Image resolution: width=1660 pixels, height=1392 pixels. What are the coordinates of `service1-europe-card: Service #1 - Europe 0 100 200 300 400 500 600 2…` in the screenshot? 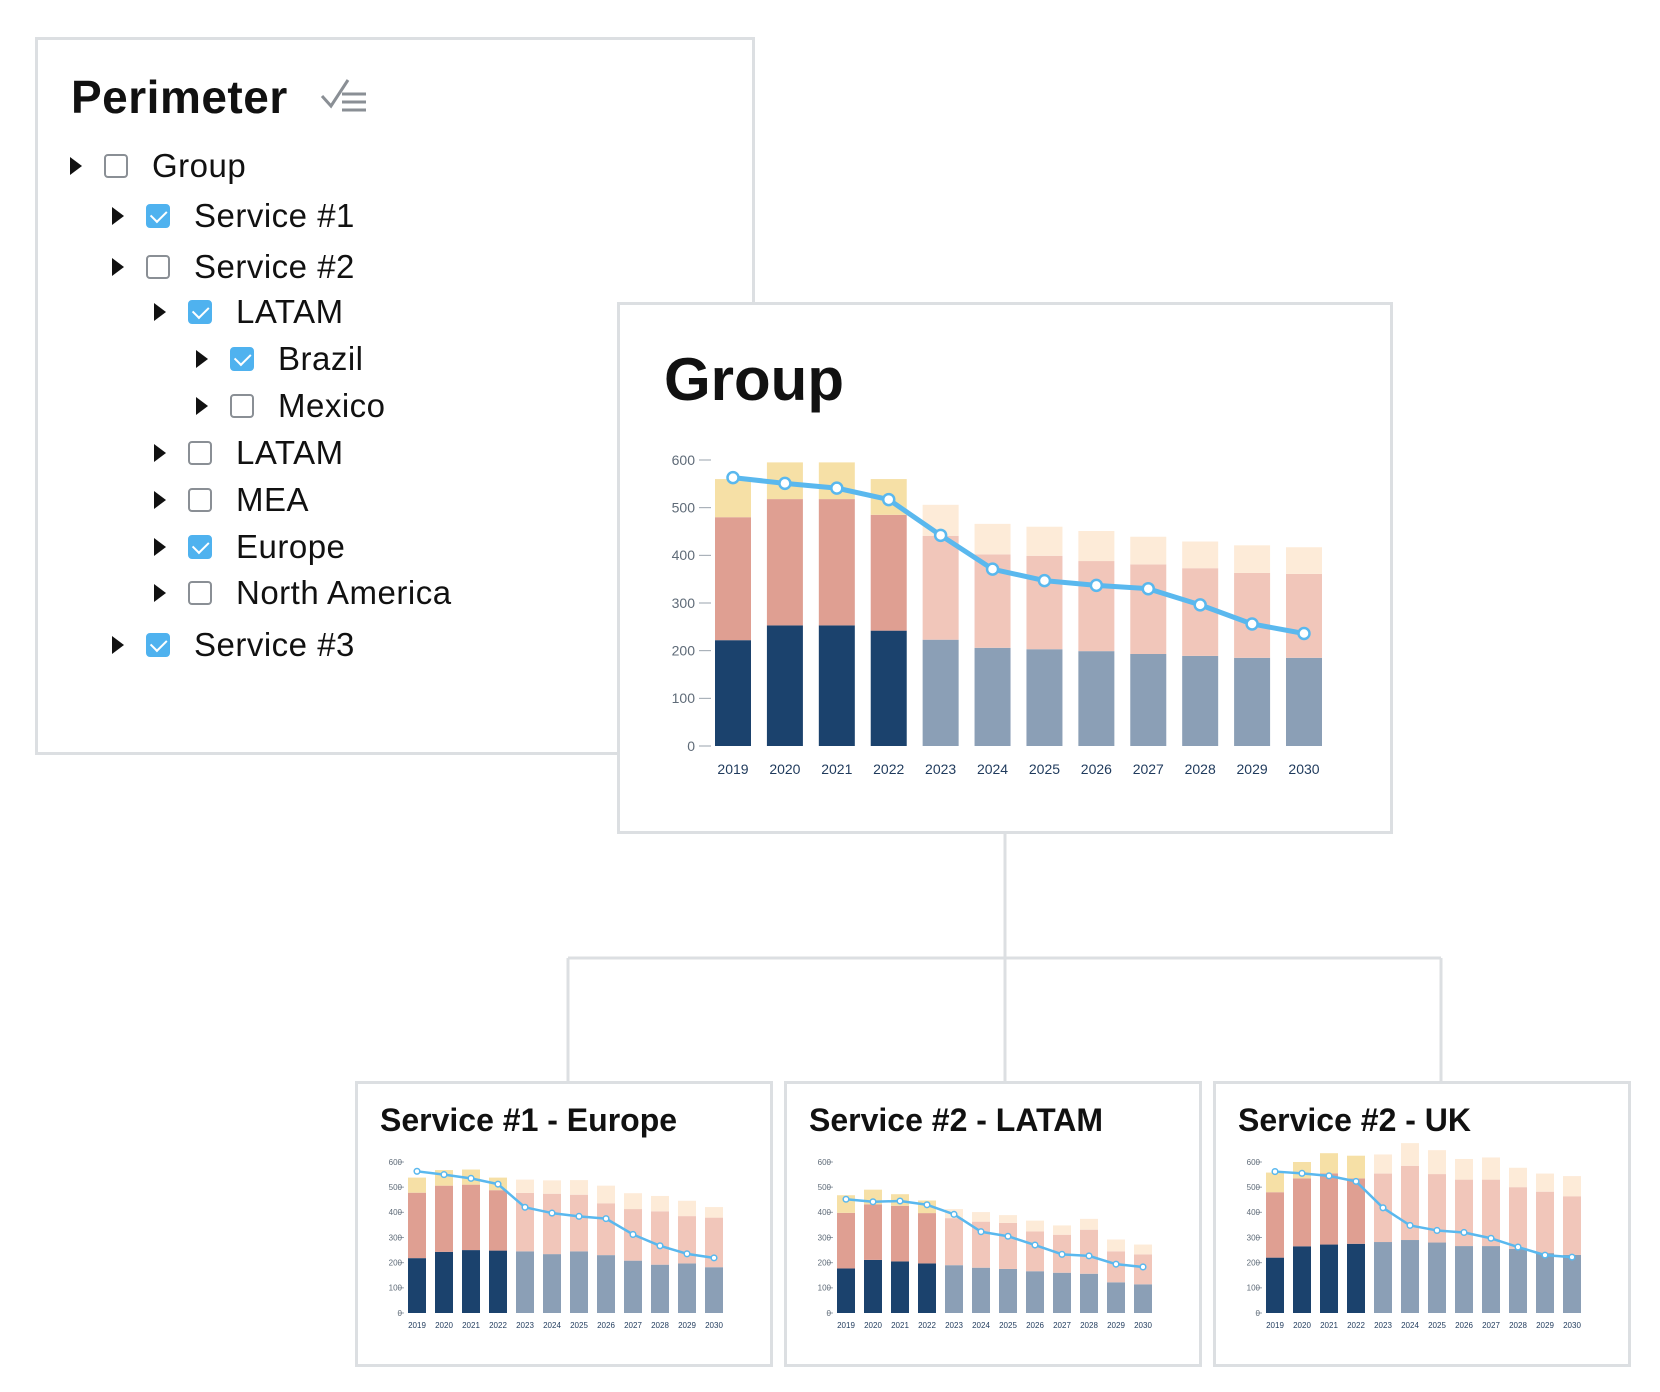 It's located at (564, 1224).